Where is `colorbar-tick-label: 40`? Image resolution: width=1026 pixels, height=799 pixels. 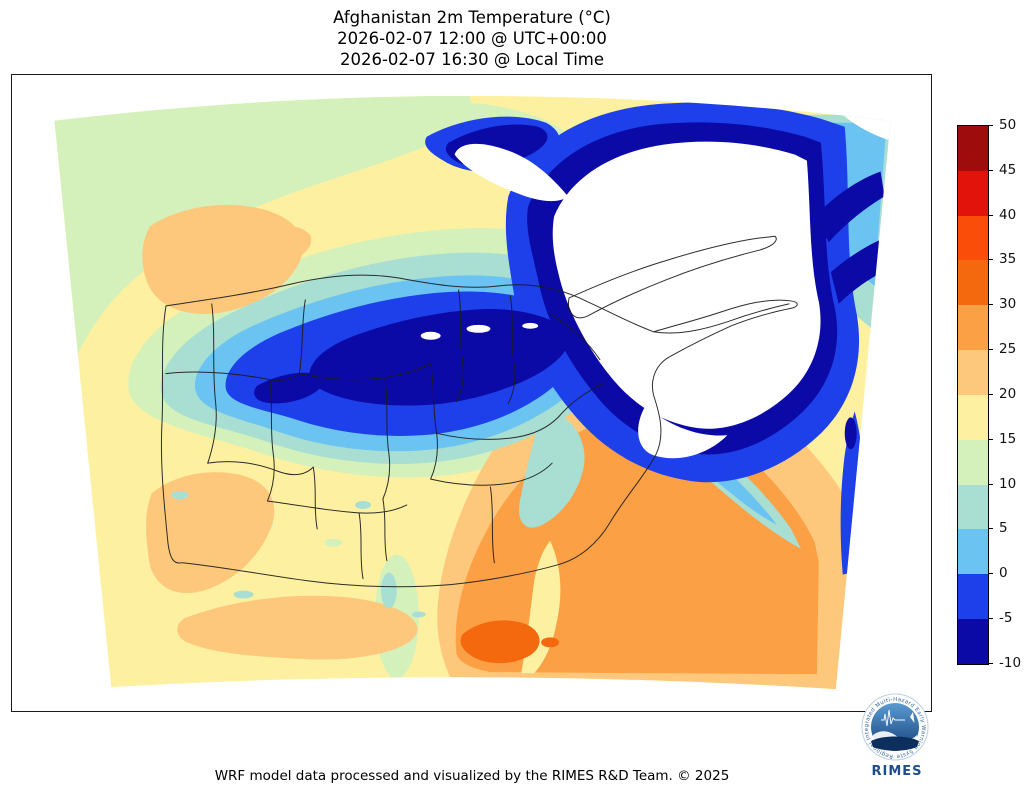 colorbar-tick-label: 40 is located at coordinates (1008, 215).